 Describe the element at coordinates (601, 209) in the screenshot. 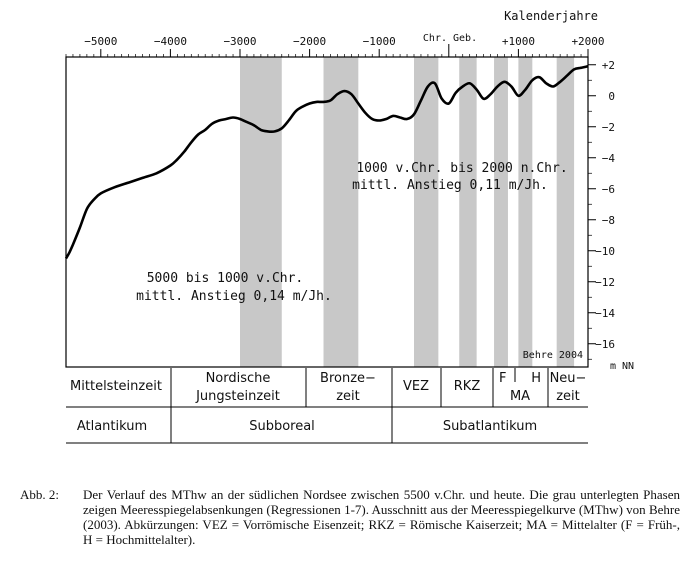

I see `right-axis: +2 0 −2 −4 −6 −8 −10 −12 −14 −16` at that location.